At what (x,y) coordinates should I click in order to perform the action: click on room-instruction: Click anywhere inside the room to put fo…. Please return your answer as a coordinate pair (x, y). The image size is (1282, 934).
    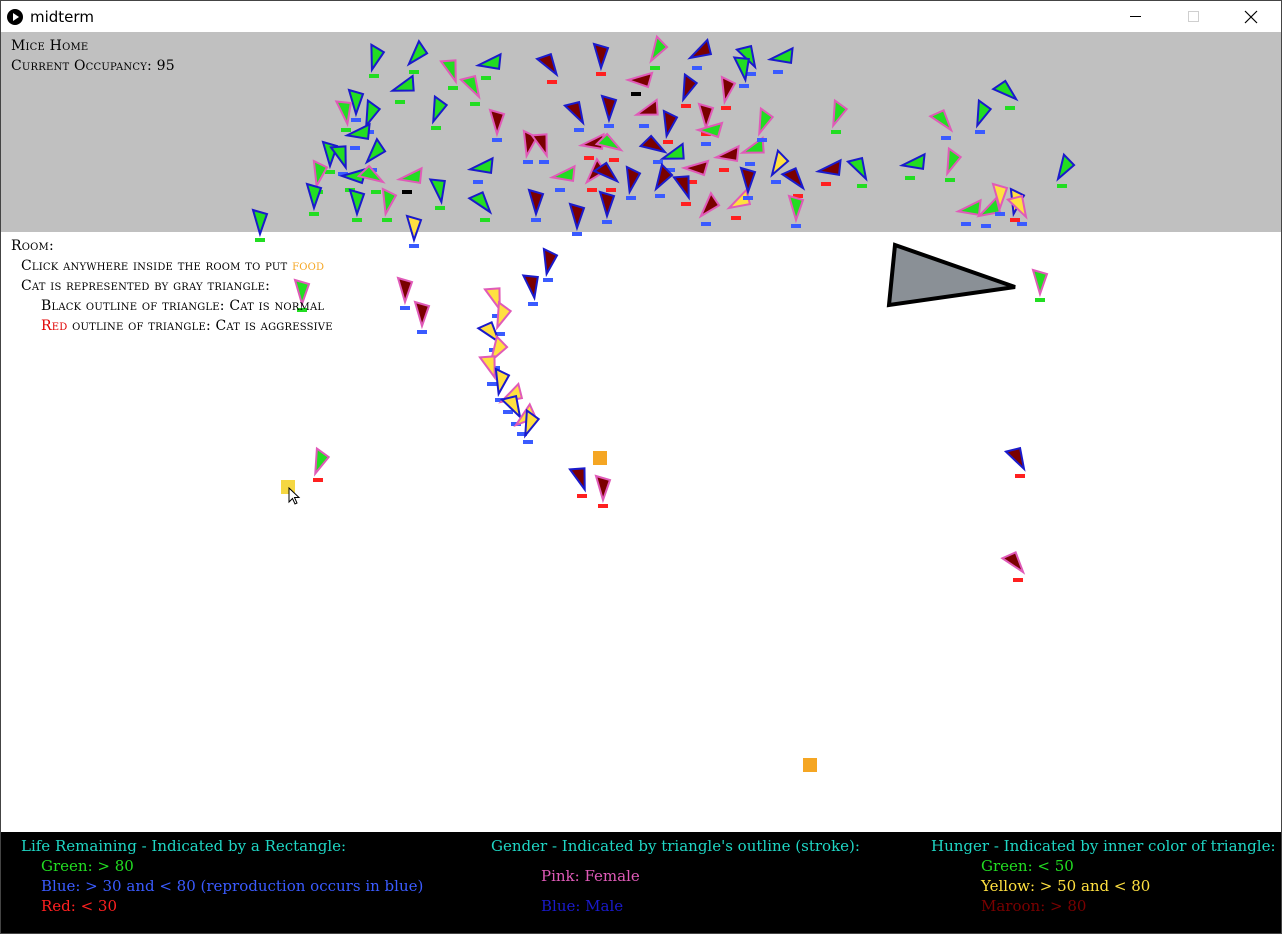
    Looking at the image, I should click on (172, 266).